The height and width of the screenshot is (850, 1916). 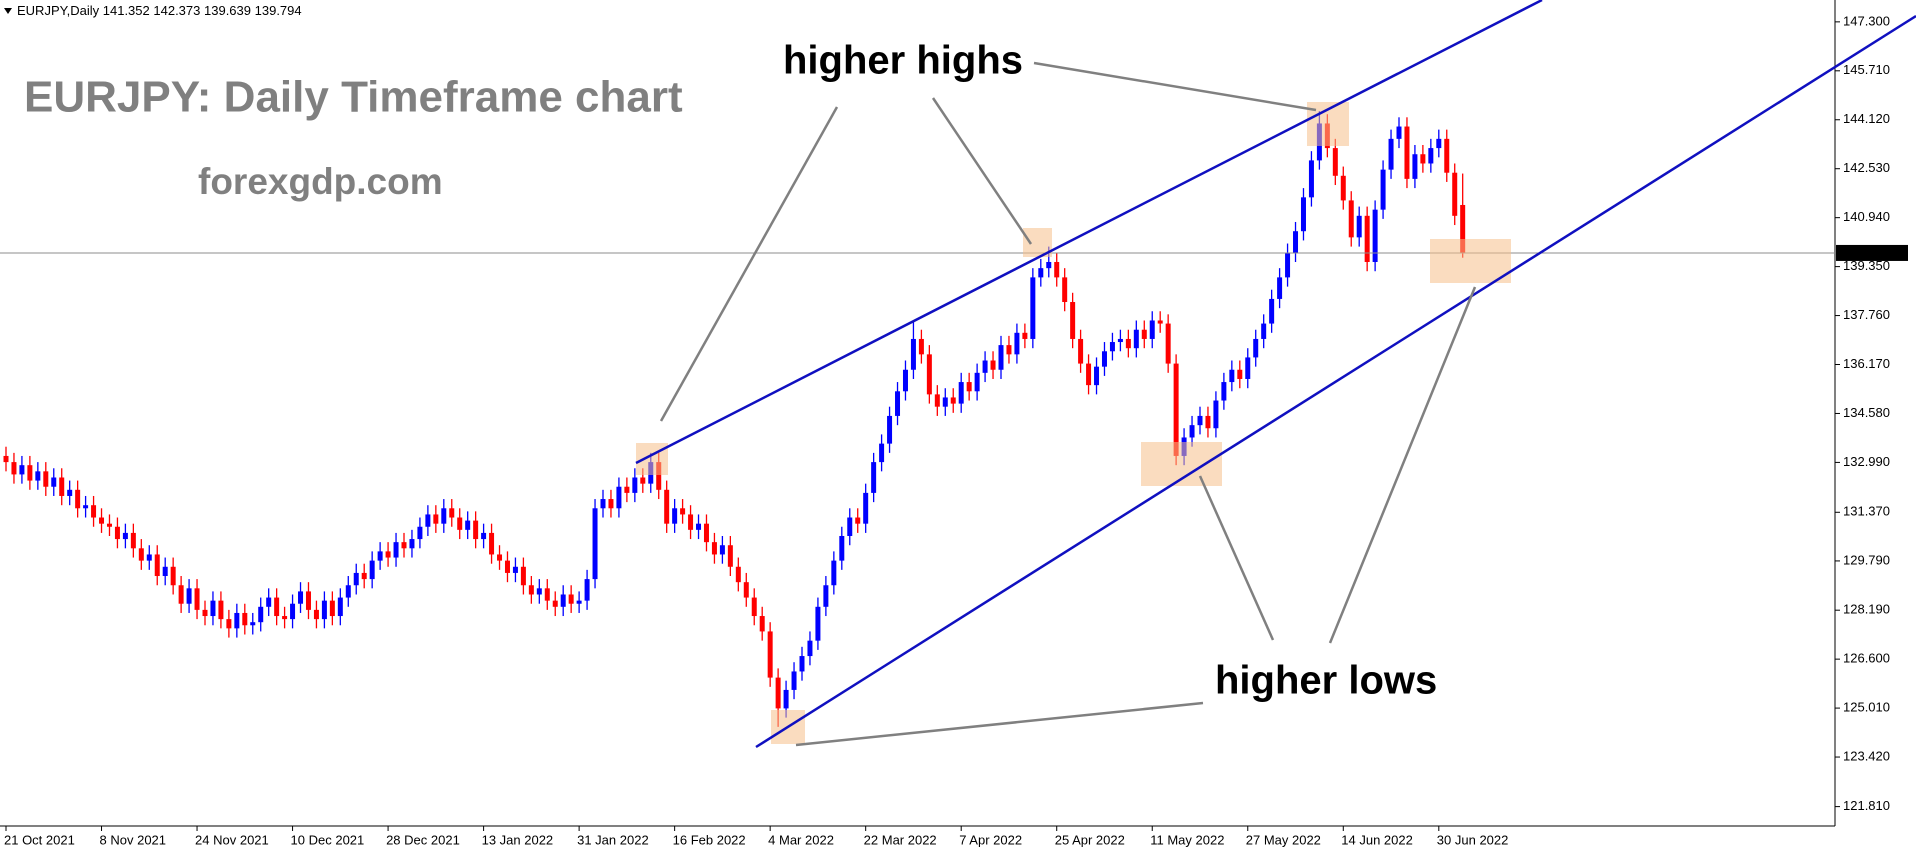 What do you see at coordinates (1866, 363) in the screenshot?
I see `y-tick-label: 136.170` at bounding box center [1866, 363].